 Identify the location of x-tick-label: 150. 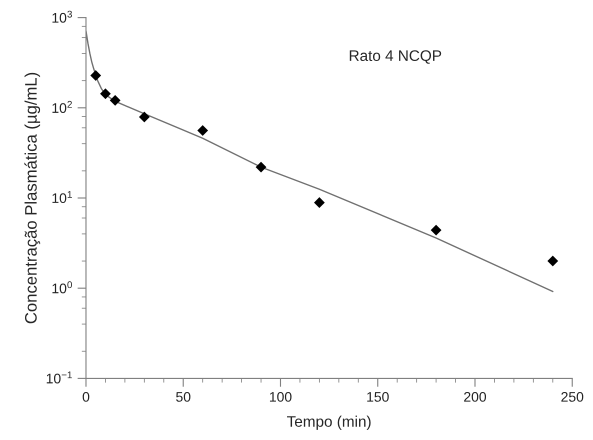
(378, 397).